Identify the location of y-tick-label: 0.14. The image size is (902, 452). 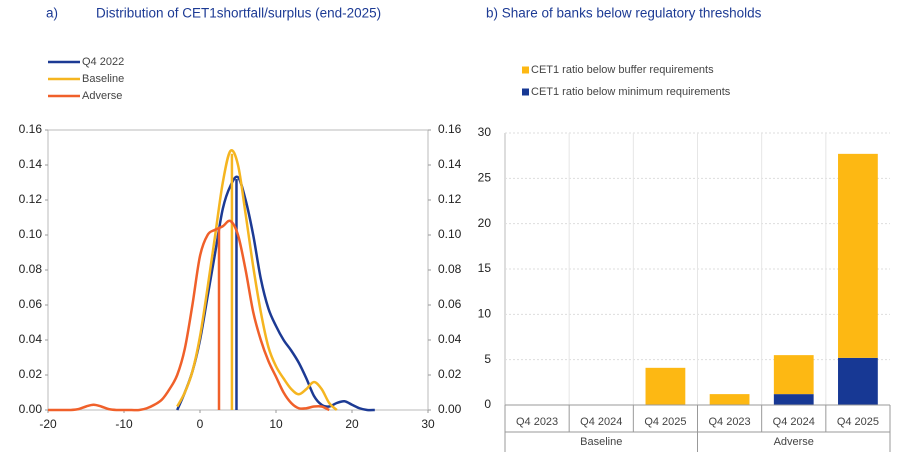
(31, 164).